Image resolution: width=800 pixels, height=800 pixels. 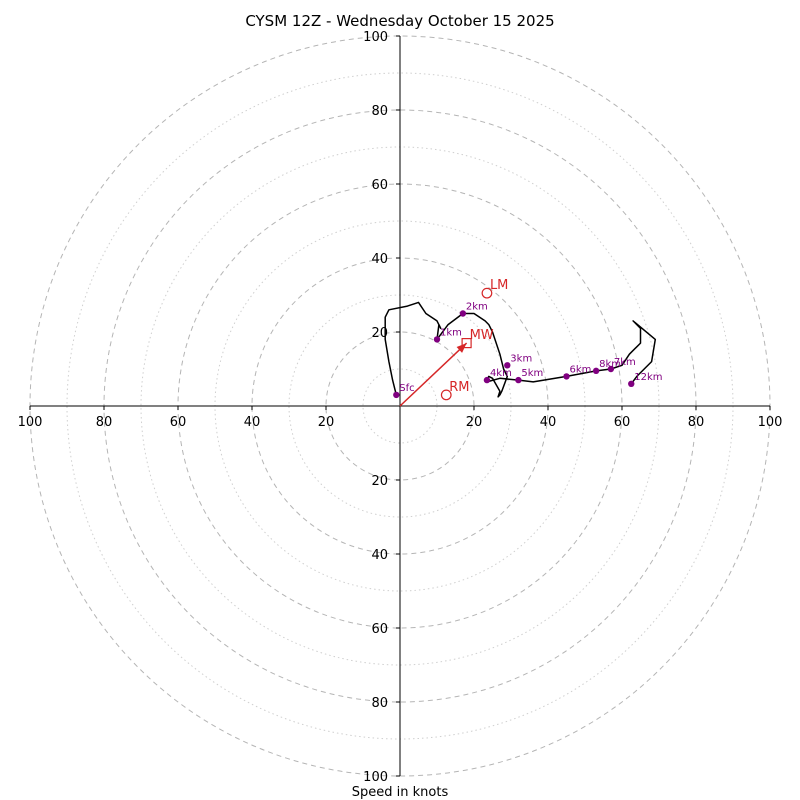 I want to click on height-label: 12km, so click(x=648, y=377).